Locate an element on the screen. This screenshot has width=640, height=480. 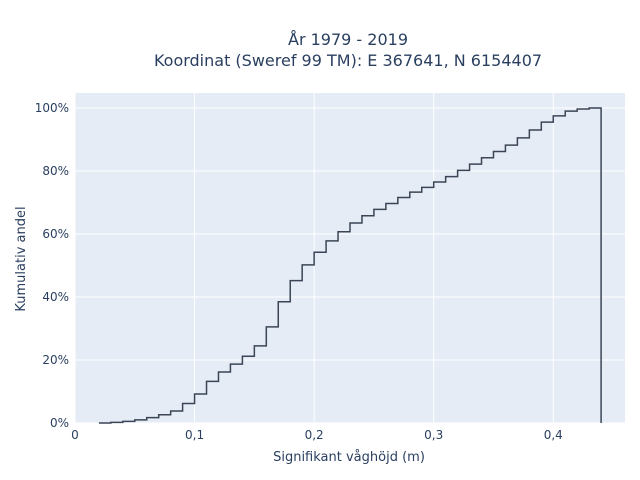
y-tick-label: 60% is located at coordinates (55, 234).